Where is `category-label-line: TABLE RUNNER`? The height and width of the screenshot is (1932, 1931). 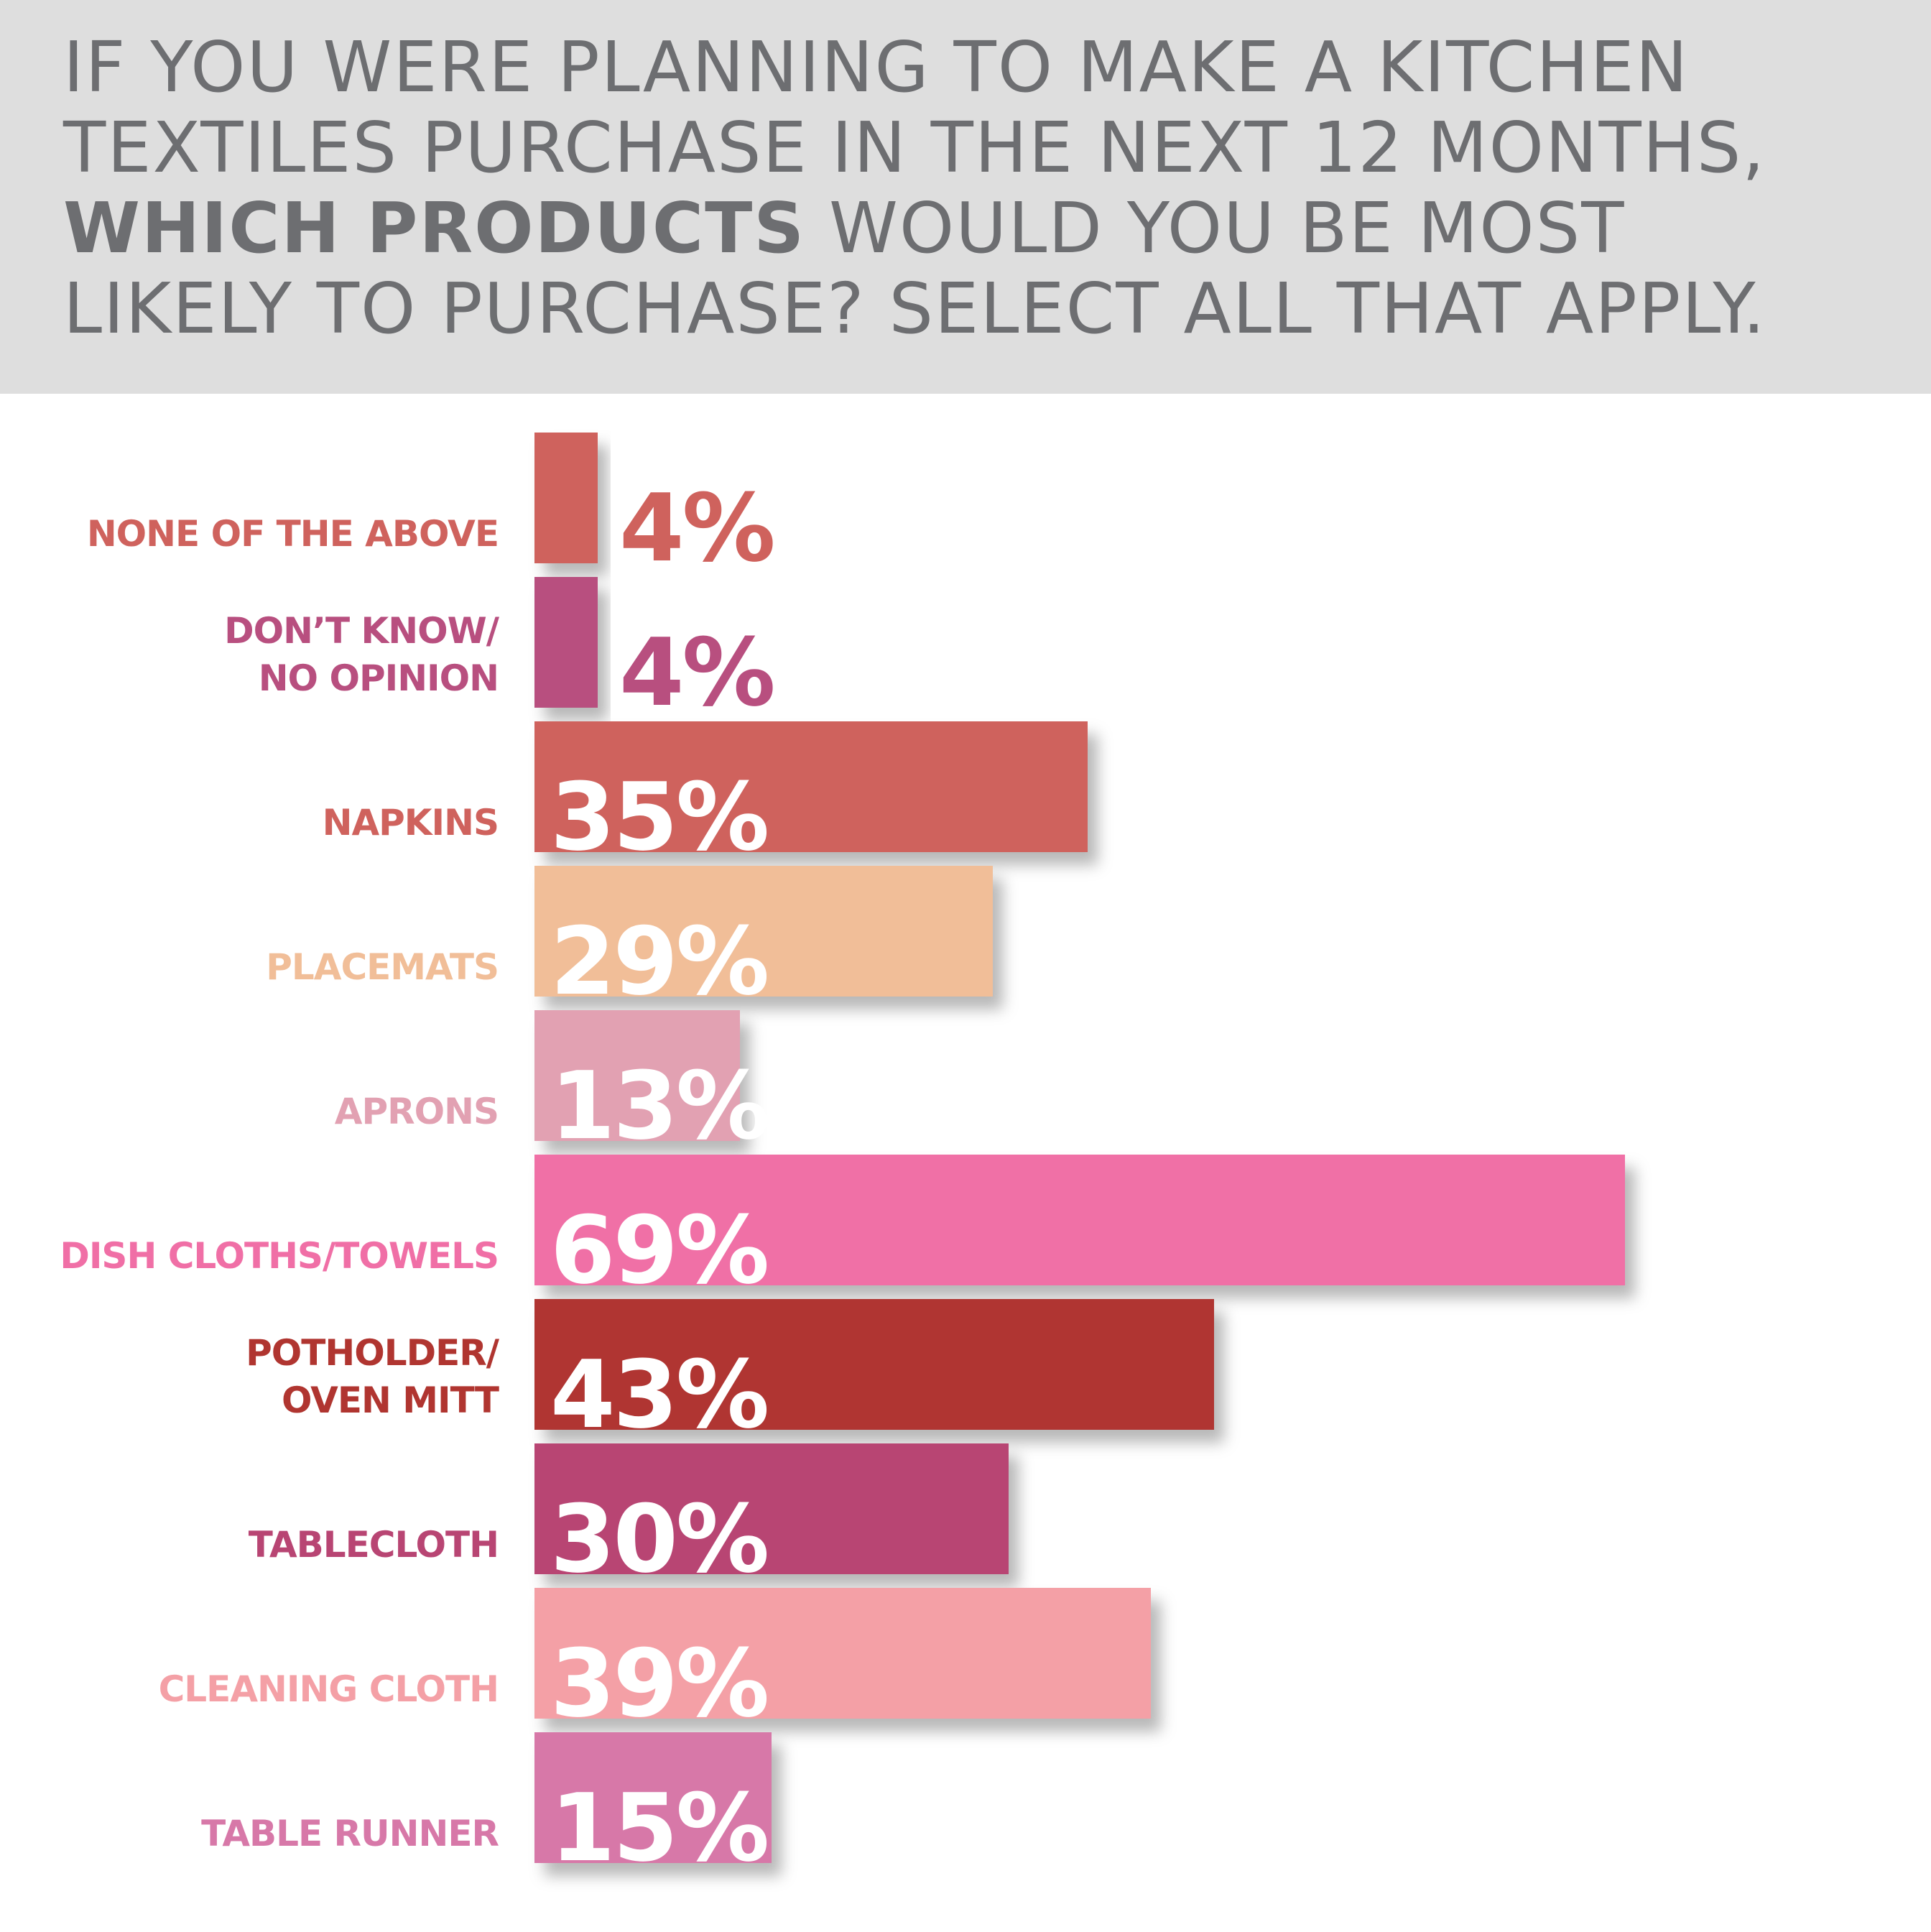 category-label-line: TABLE RUNNER is located at coordinates (350, 1833).